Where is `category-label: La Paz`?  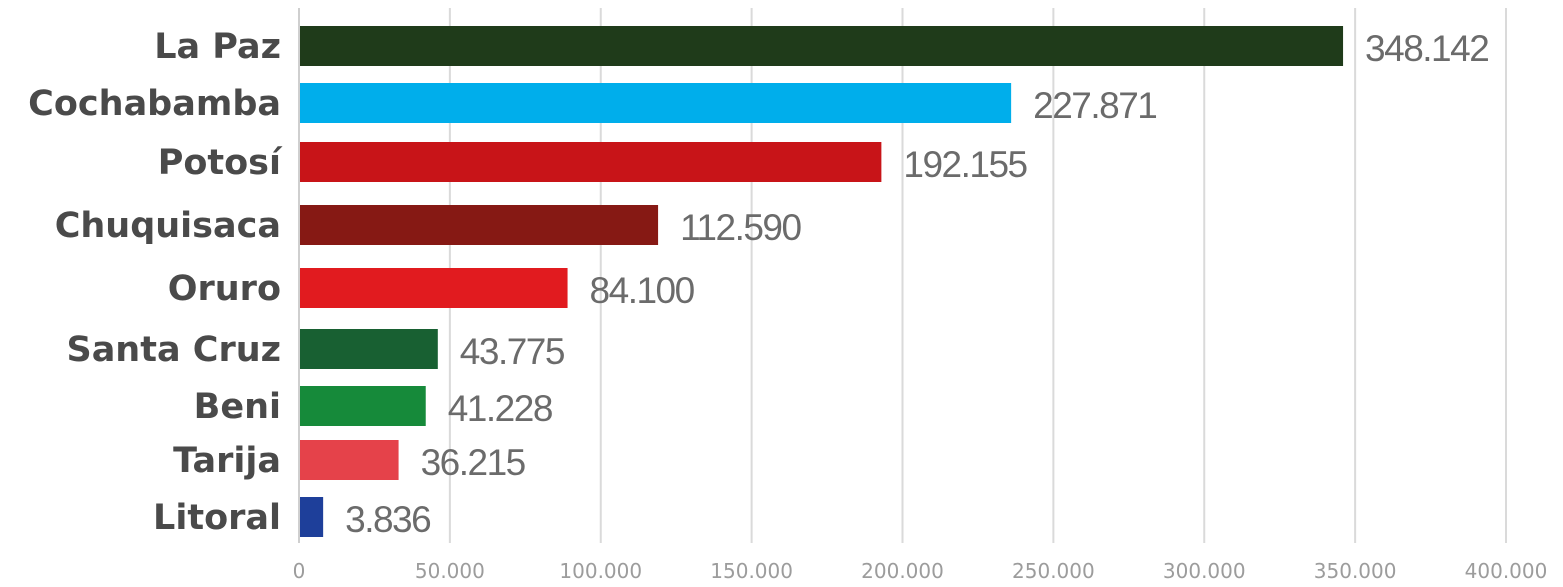 category-label: La Paz is located at coordinates (217, 47).